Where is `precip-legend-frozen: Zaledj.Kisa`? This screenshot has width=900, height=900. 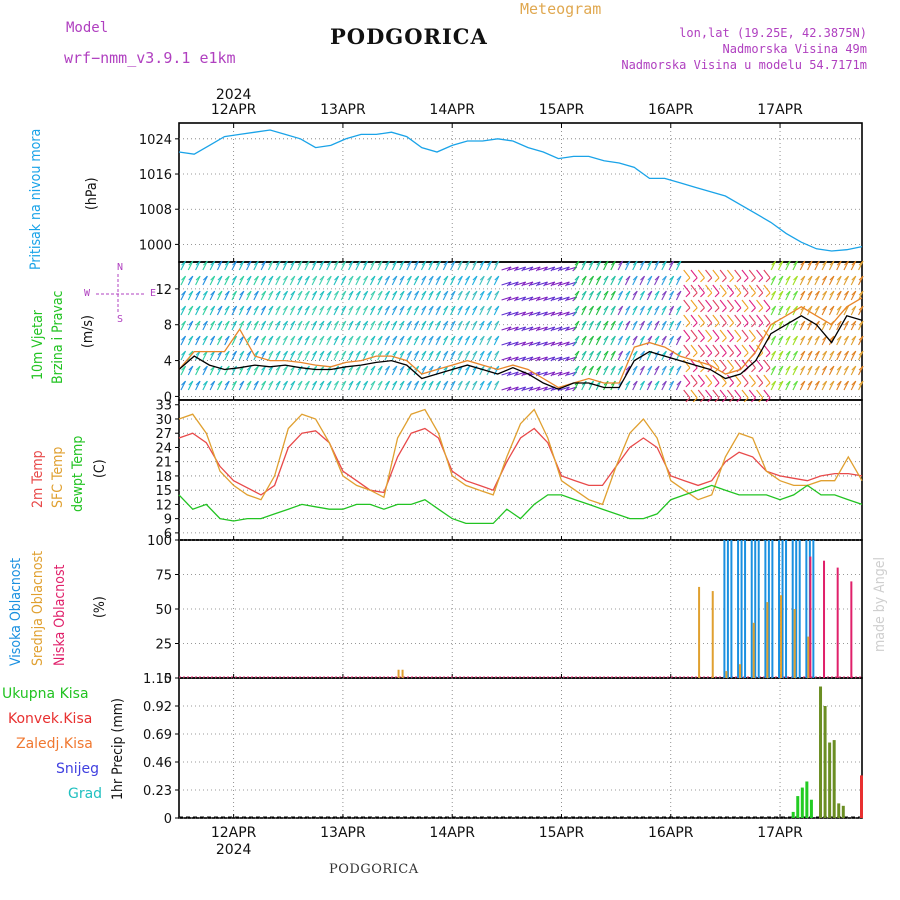 precip-legend-frozen: Zaledj.Kisa is located at coordinates (54, 744).